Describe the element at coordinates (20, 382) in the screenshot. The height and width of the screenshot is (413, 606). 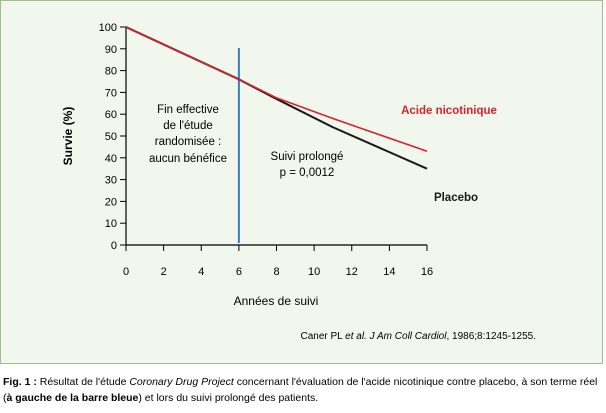
I see `caption-fig-label: Fig. 1 :` at that location.